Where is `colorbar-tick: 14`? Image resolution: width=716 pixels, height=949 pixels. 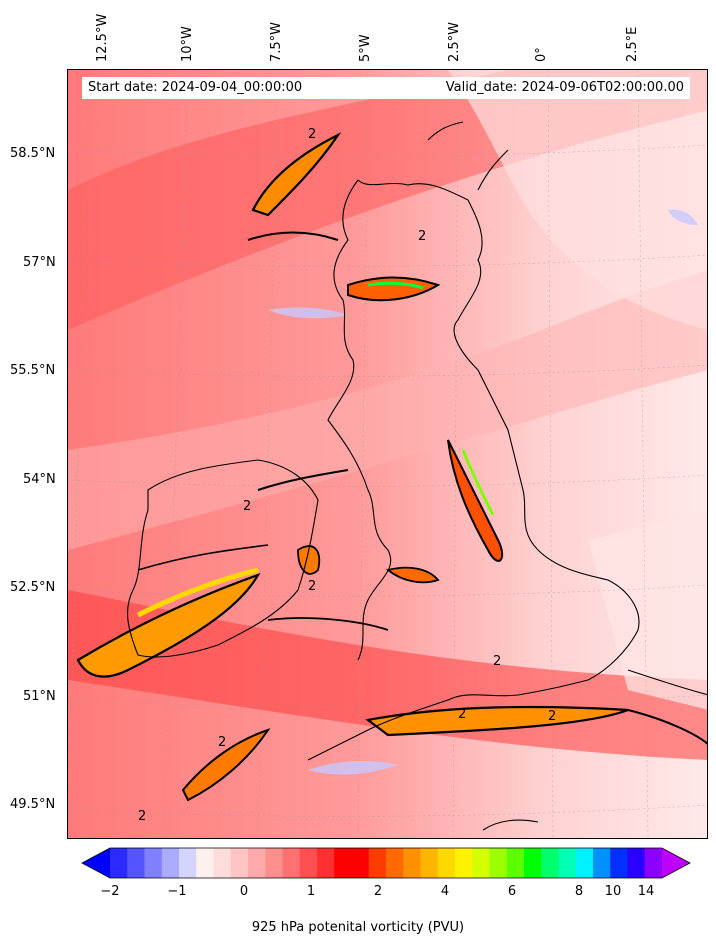 colorbar-tick: 14 is located at coordinates (646, 891).